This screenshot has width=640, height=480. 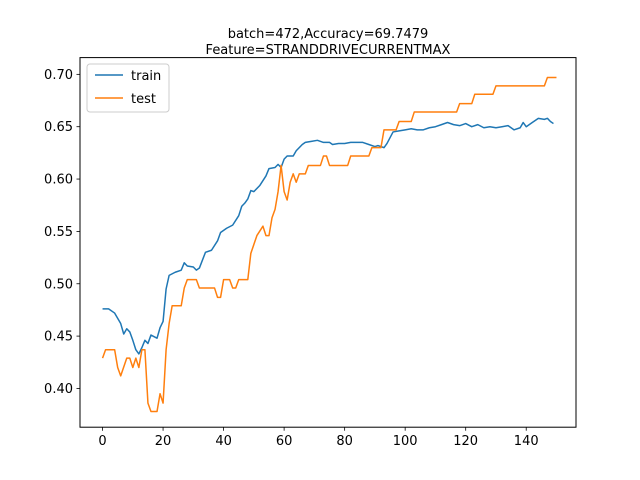 I want to click on legend-box, so click(x=128, y=88).